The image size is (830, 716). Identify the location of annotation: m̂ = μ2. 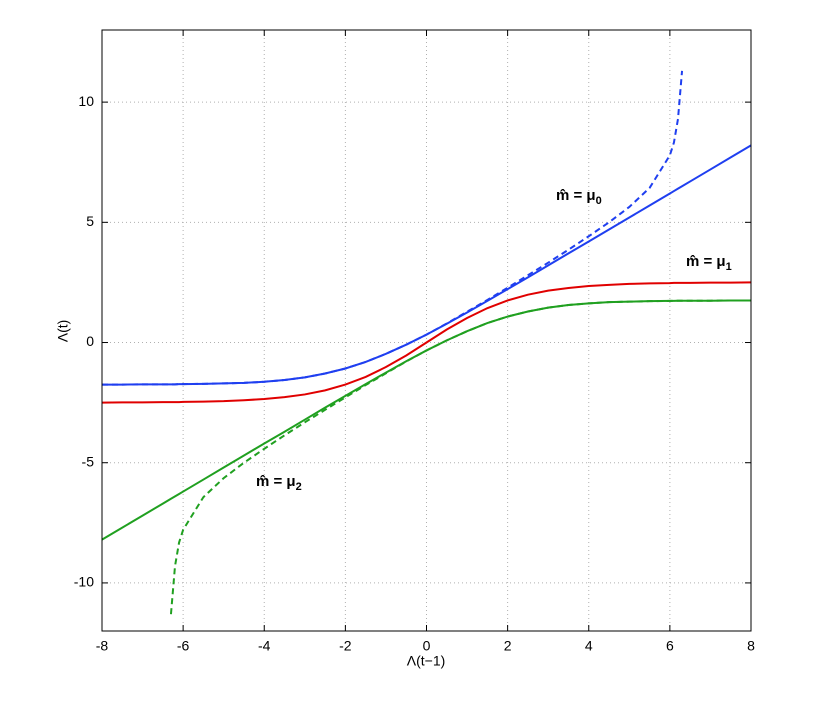
(279, 483).